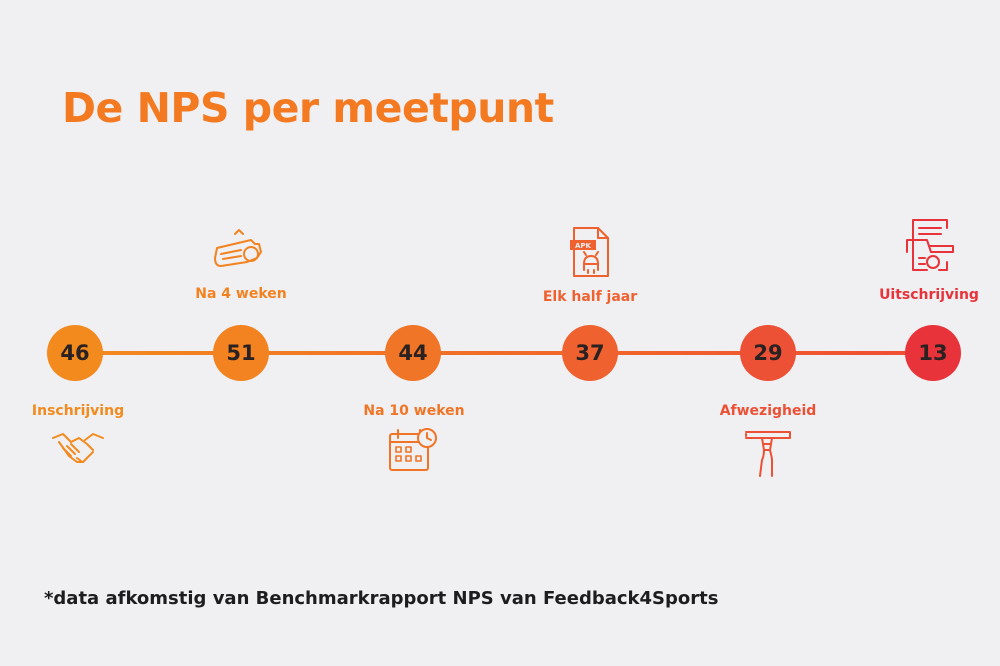 The image size is (1000, 666). Describe the element at coordinates (929, 295) in the screenshot. I see `label-uitschrijving: Uitschrijving` at that location.